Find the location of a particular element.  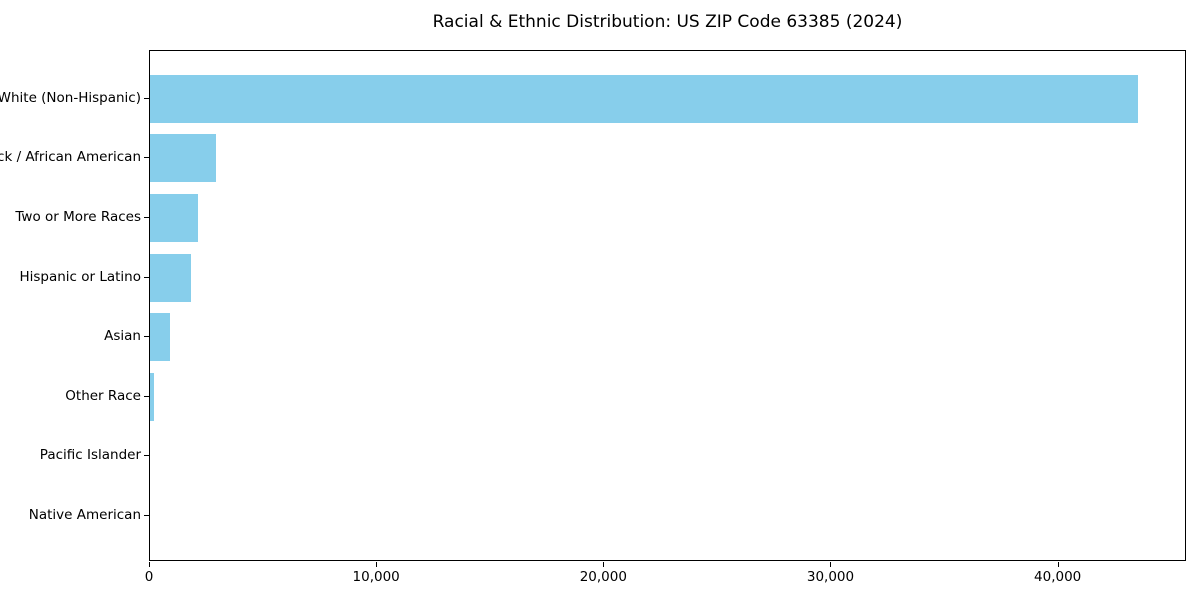

bar-asian is located at coordinates (160, 337).